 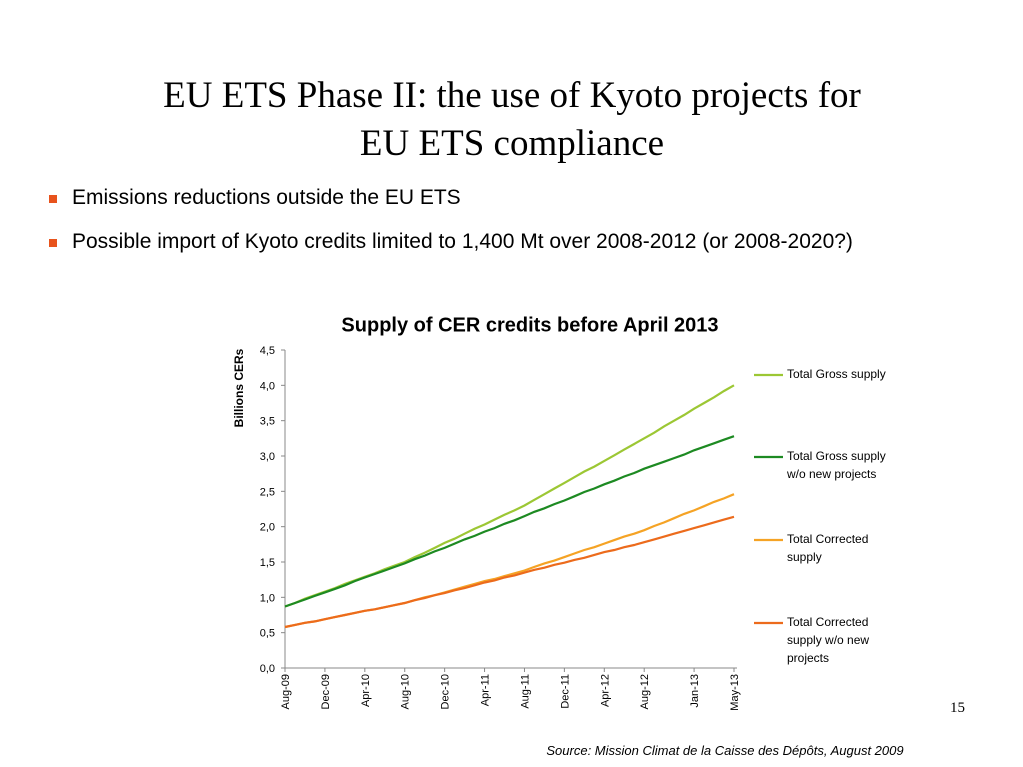 I want to click on bullet: Emissions reductions outside the EU ETS, so click(x=510, y=198).